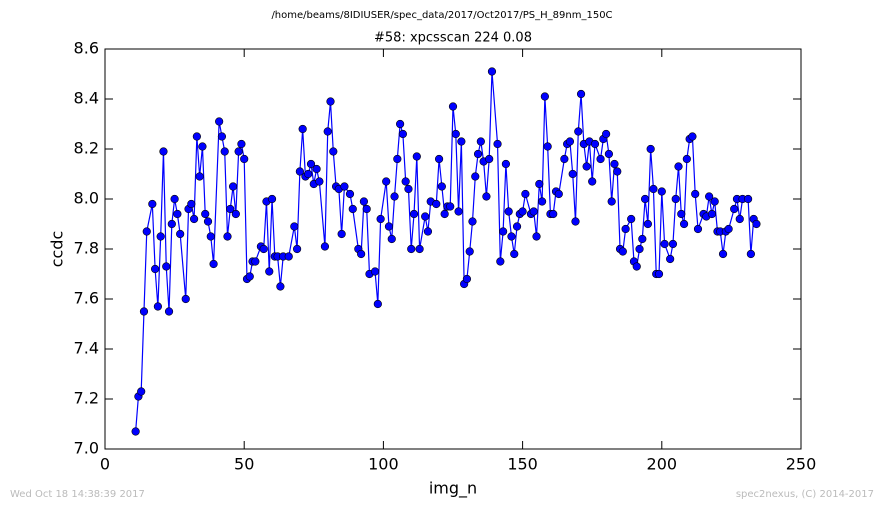 The width and height of the screenshot is (884, 509). I want to click on x-tick-label: 100, so click(383, 464).